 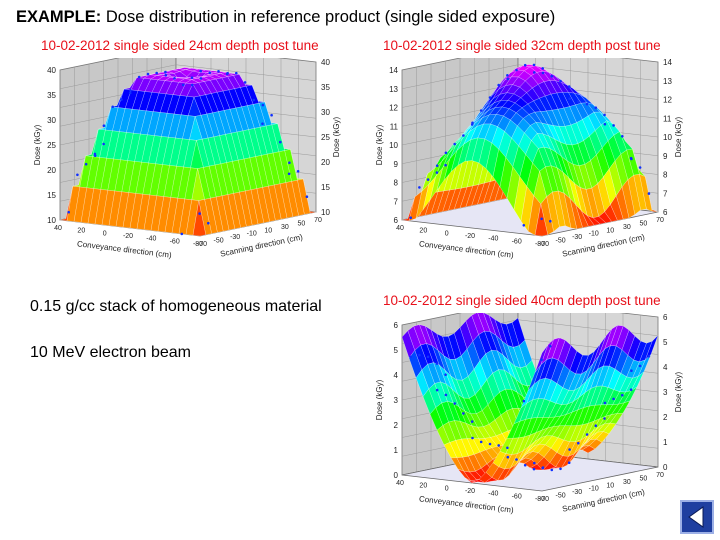 What do you see at coordinates (396, 375) in the screenshot?
I see `left-axis-tick: 4` at bounding box center [396, 375].